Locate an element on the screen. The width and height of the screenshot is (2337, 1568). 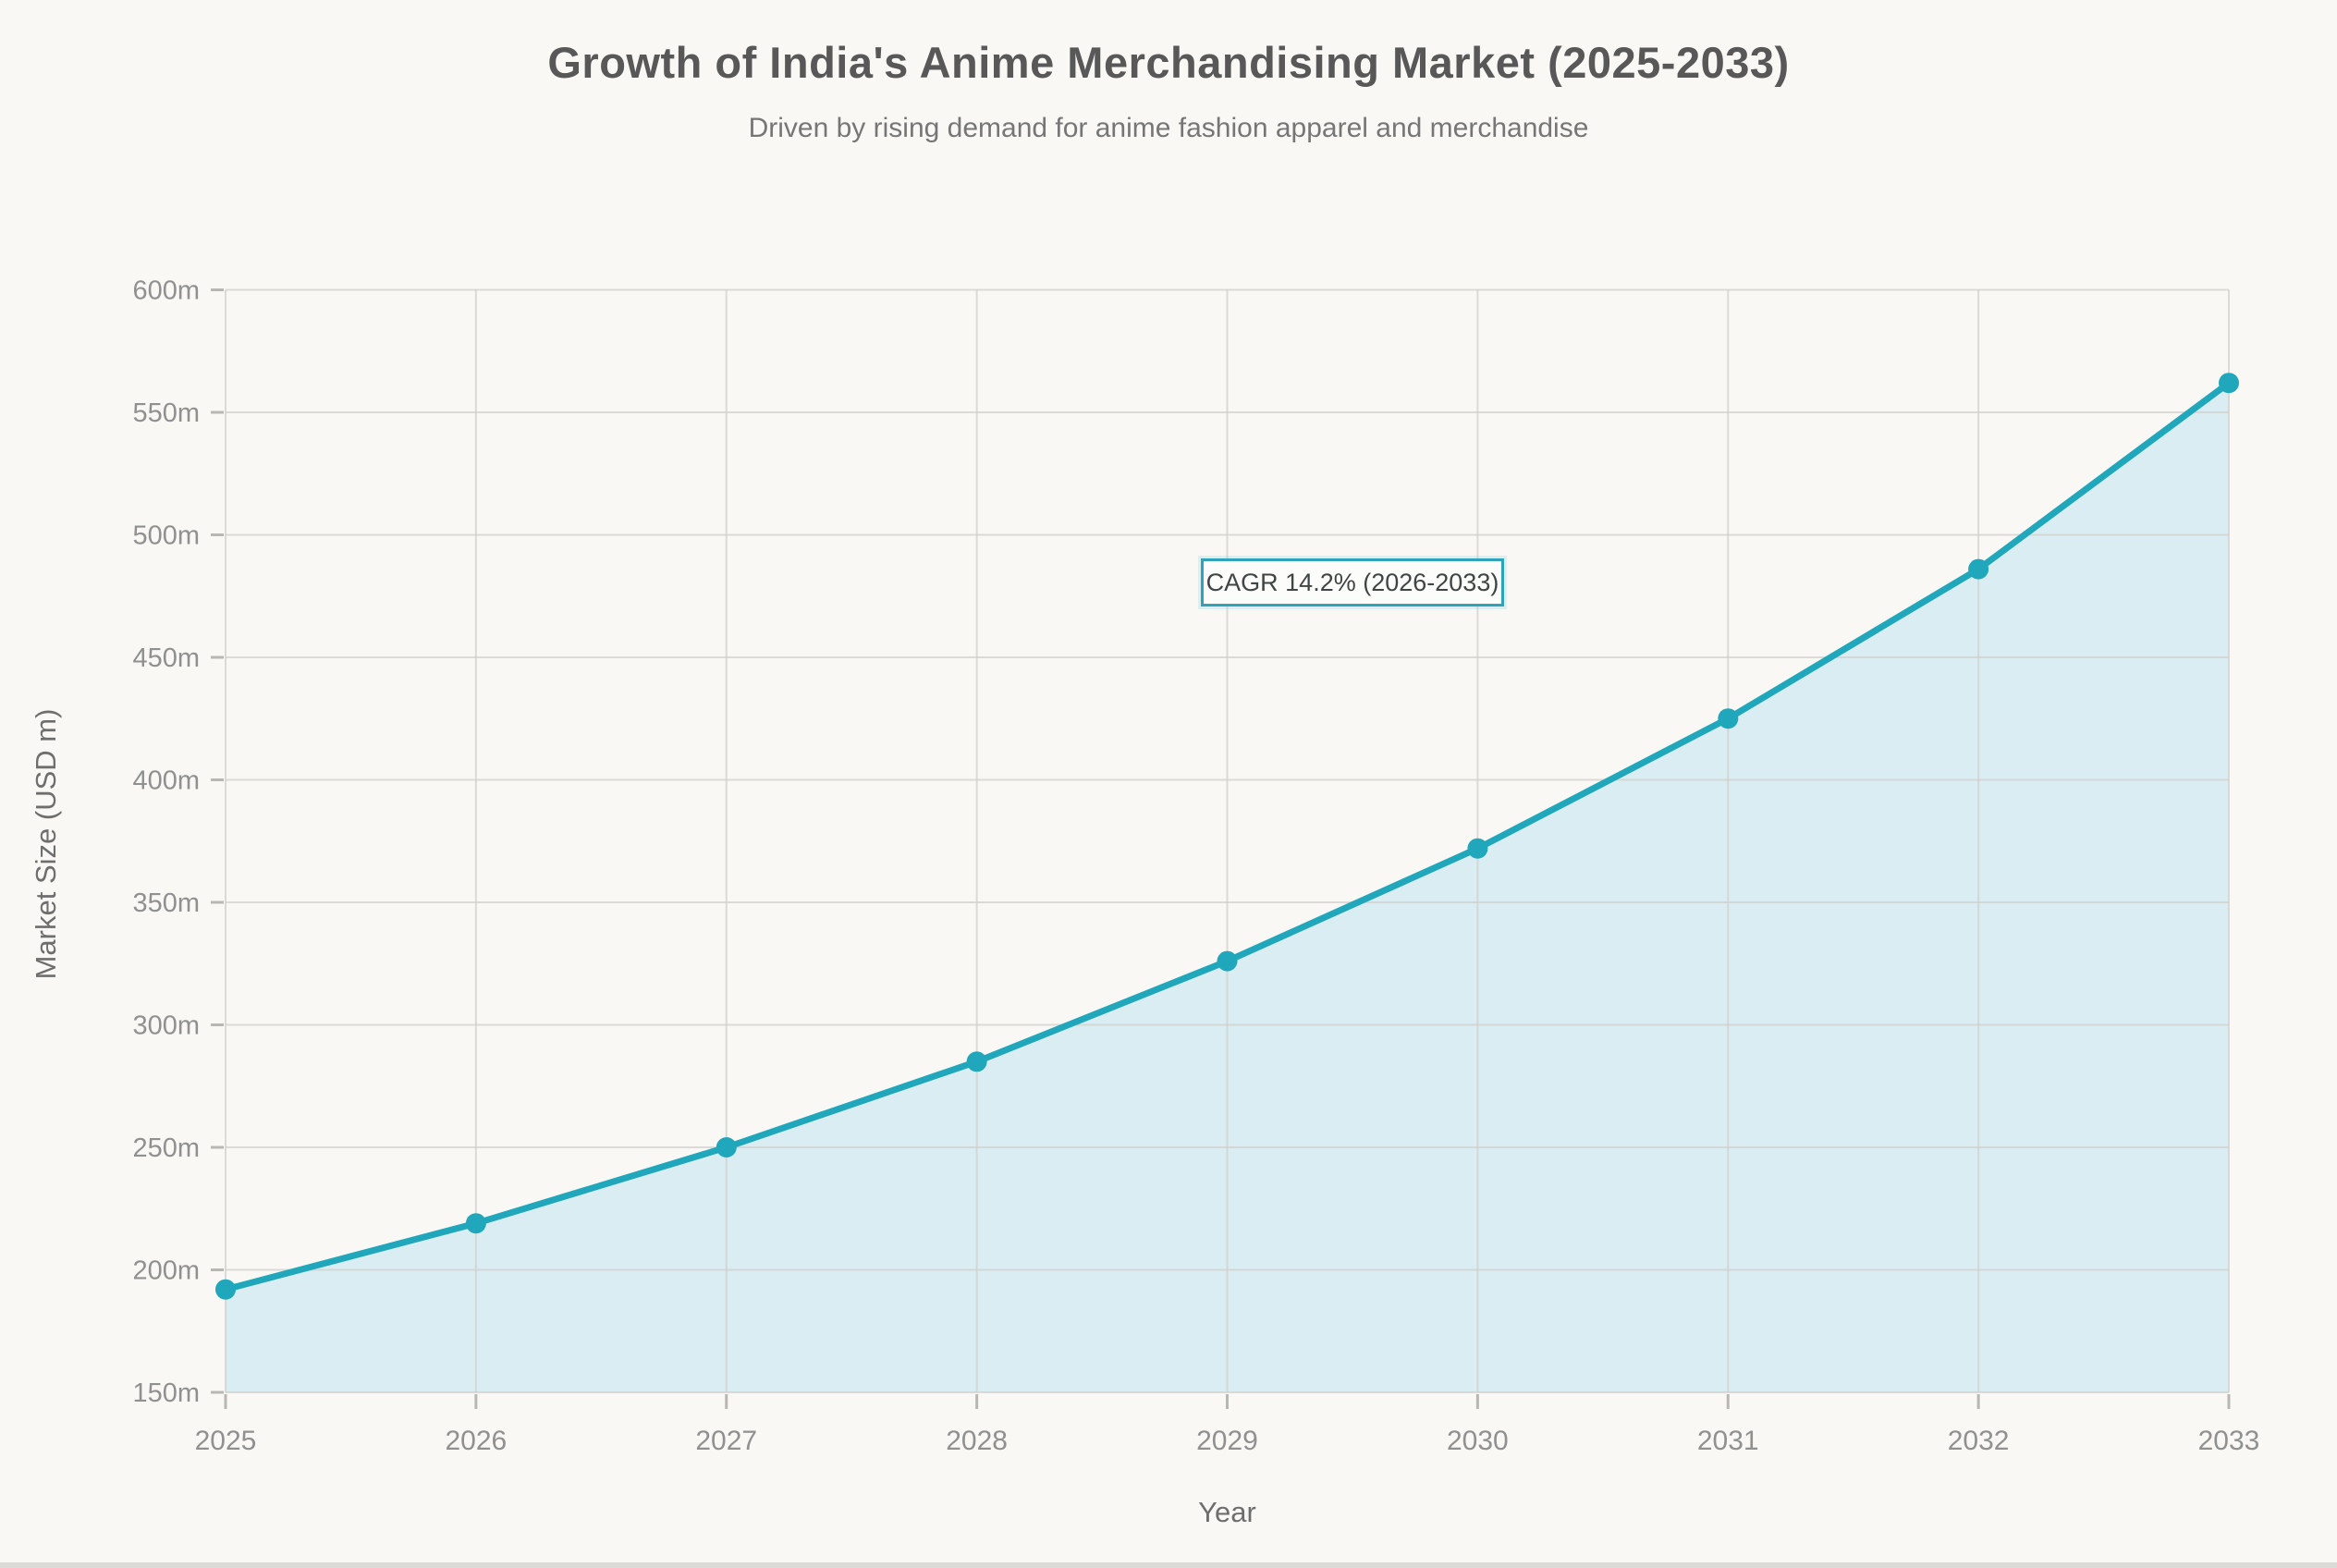
x-tick-label: 2033 is located at coordinates (2229, 1441).